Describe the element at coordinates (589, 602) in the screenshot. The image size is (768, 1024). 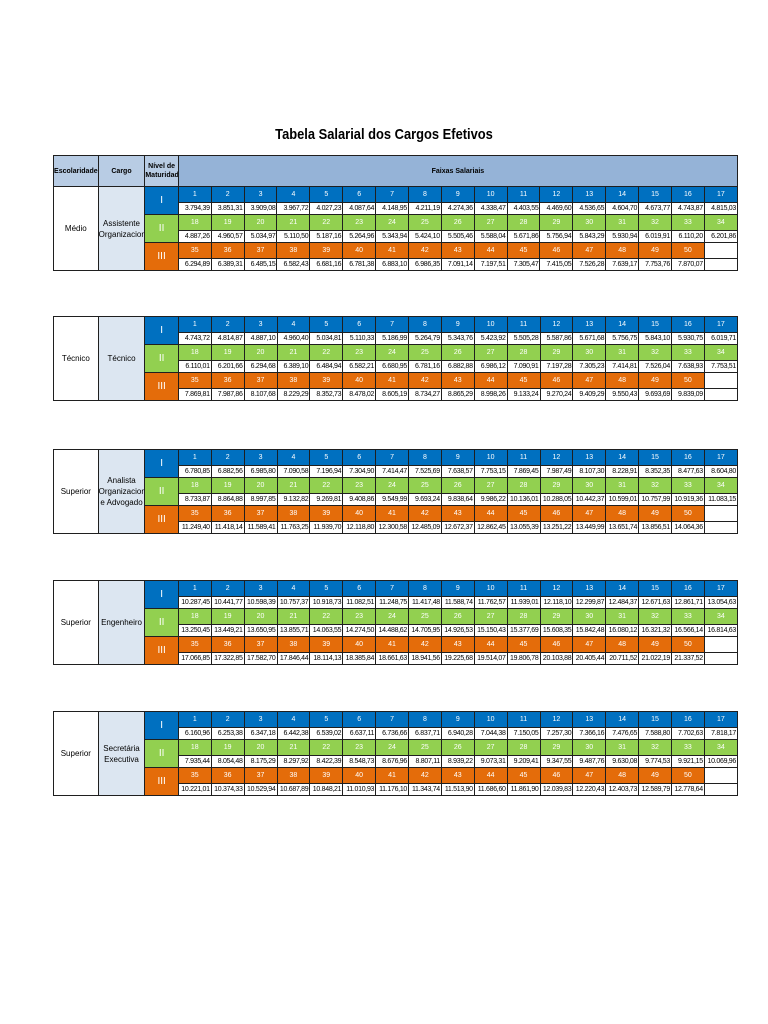
I see `salary-value: 12.299,87` at that location.